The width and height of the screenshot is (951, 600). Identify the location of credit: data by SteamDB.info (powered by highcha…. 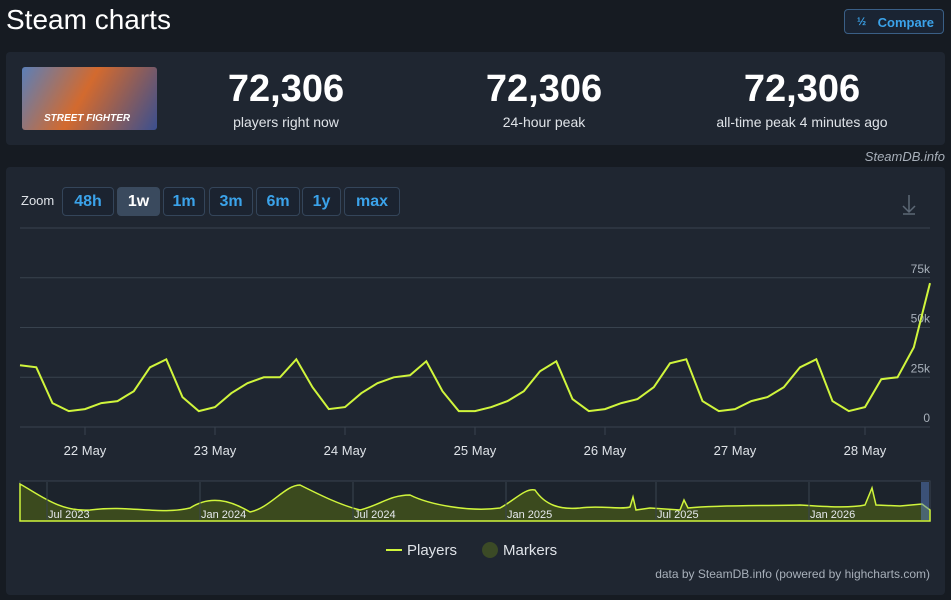
(792, 574).